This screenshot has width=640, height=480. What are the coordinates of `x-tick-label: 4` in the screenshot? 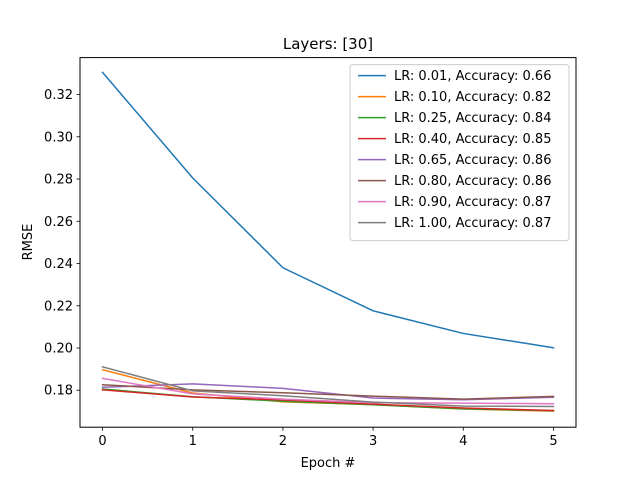 It's located at (463, 441).